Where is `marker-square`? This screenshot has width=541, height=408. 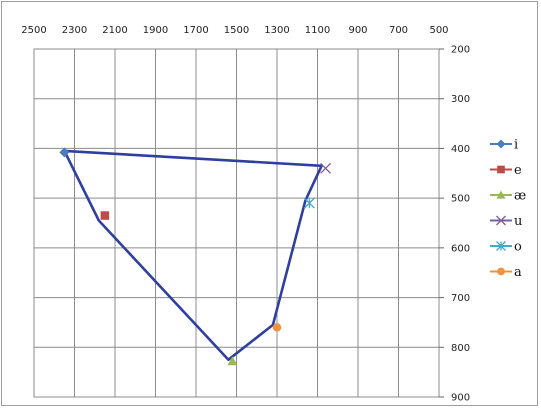
marker-square is located at coordinates (105, 215).